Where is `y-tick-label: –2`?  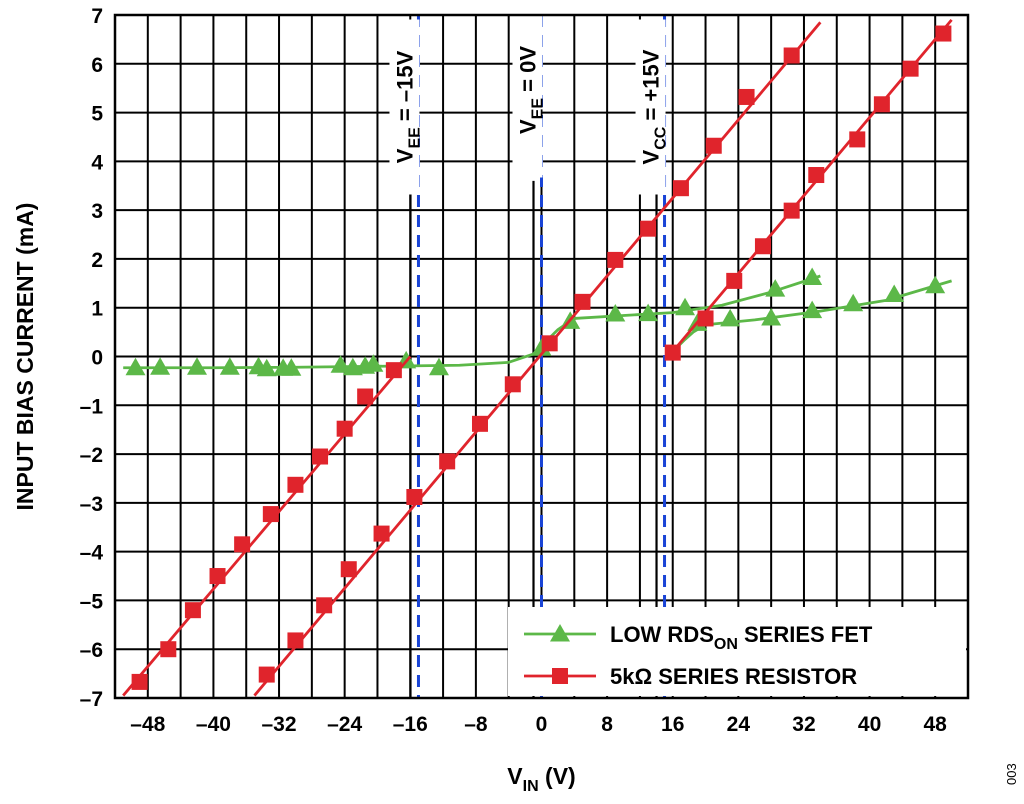
y-tick-label: –2 is located at coordinates (91, 455).